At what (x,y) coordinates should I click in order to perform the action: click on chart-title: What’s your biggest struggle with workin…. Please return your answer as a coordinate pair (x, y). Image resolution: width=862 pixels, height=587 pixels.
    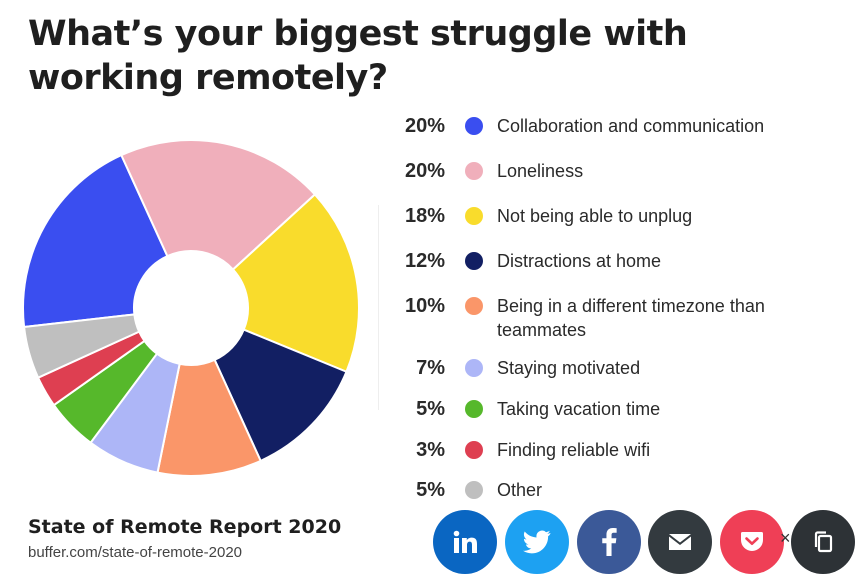
    Looking at the image, I should click on (358, 56).